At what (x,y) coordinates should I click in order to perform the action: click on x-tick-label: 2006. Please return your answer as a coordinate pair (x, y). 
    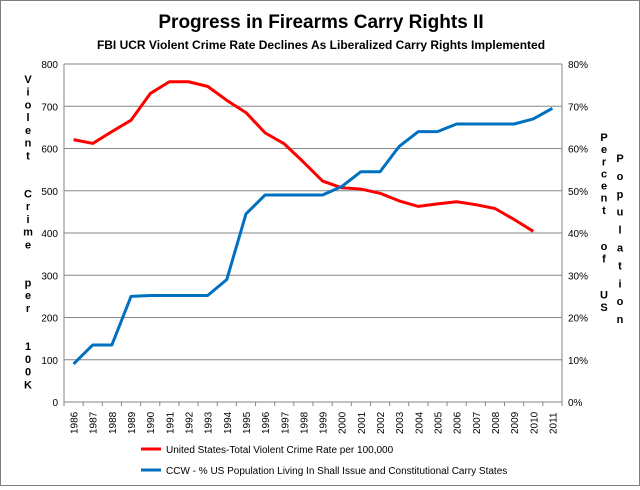
    Looking at the image, I should click on (458, 422).